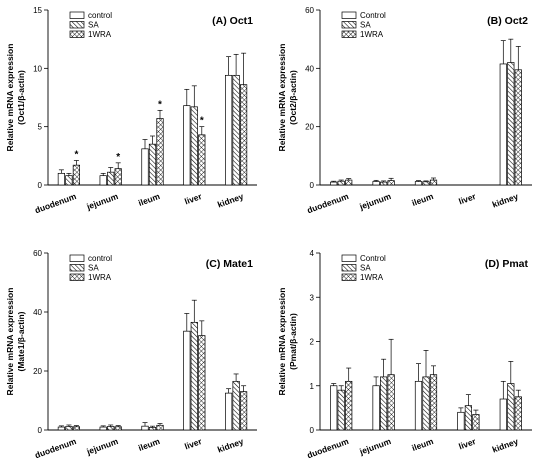  I want to click on chart-title: (B) Oct2, so click(507, 21).